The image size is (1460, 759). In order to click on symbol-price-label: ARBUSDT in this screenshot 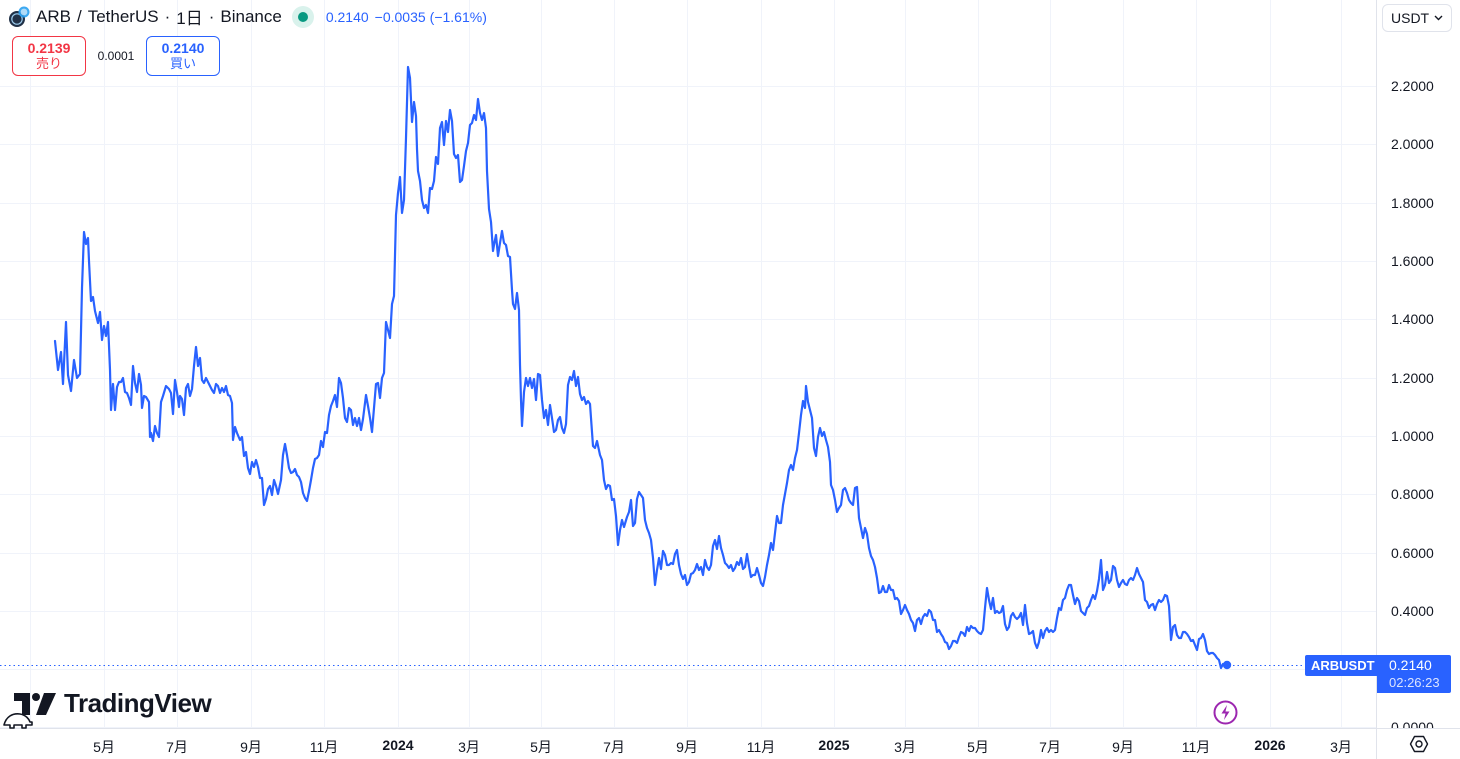, I will do `click(1343, 665)`.